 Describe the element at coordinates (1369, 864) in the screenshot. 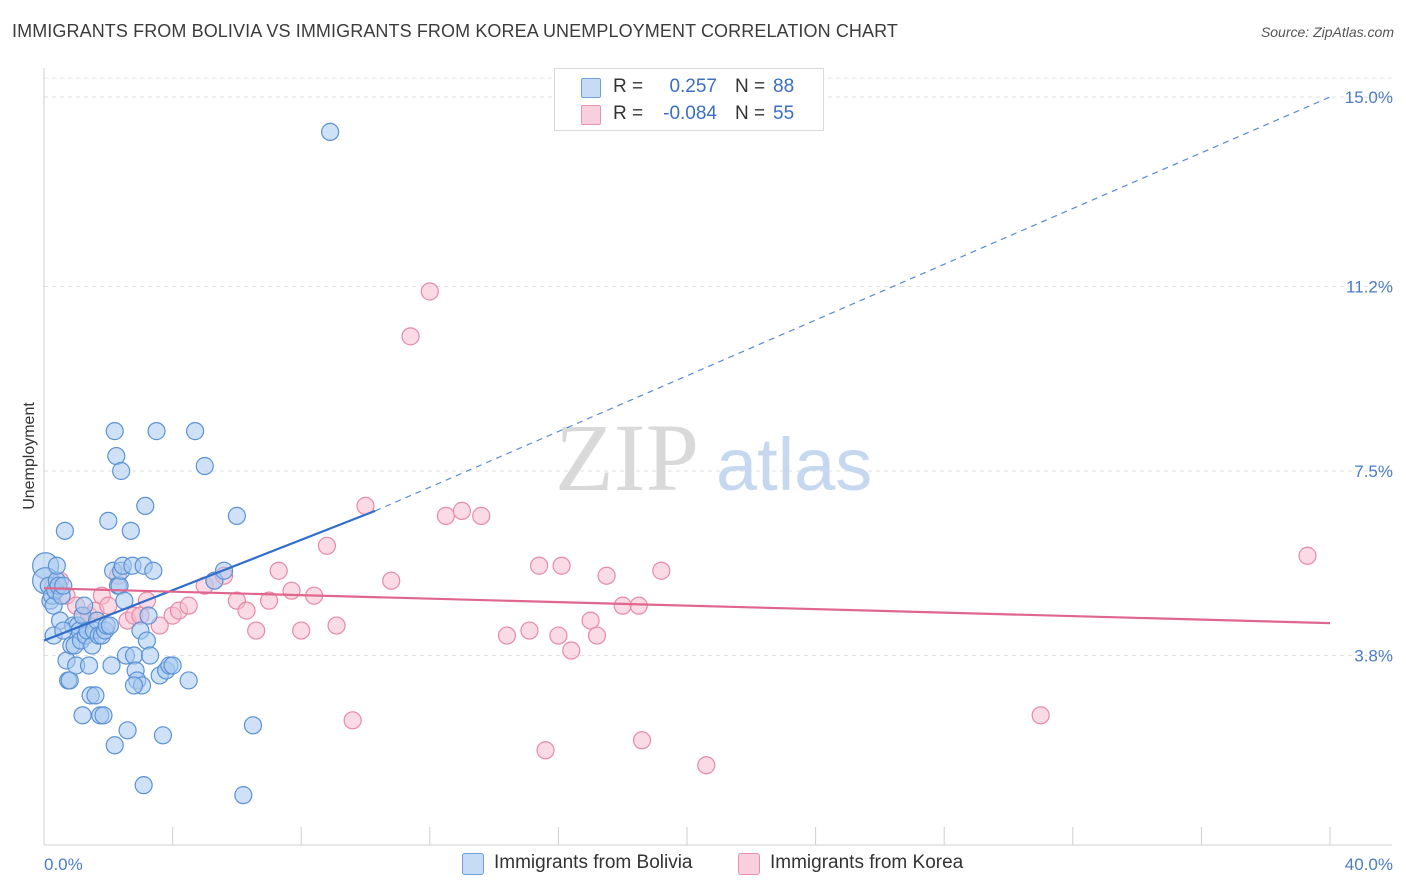

I see `x-tick-label: 40.0%` at that location.